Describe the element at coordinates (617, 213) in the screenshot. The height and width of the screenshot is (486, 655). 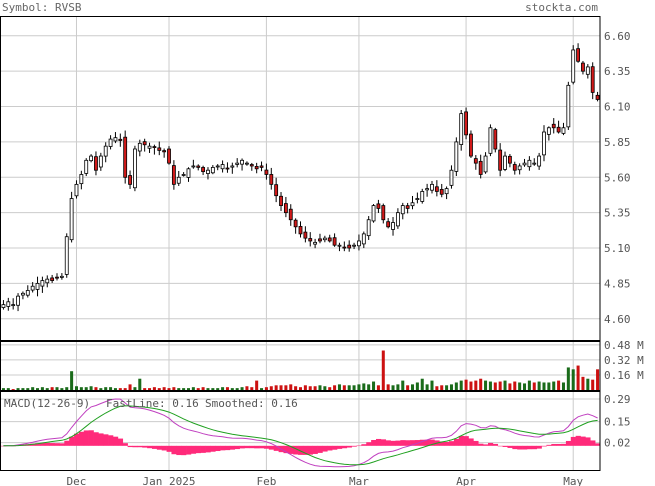
I see `price-tick-label: 5.35` at that location.